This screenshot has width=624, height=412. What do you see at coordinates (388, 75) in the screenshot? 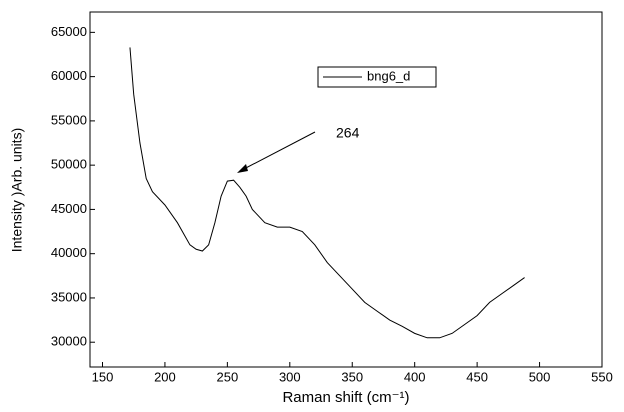
I see `legend-label: bng6_d` at bounding box center [388, 75].